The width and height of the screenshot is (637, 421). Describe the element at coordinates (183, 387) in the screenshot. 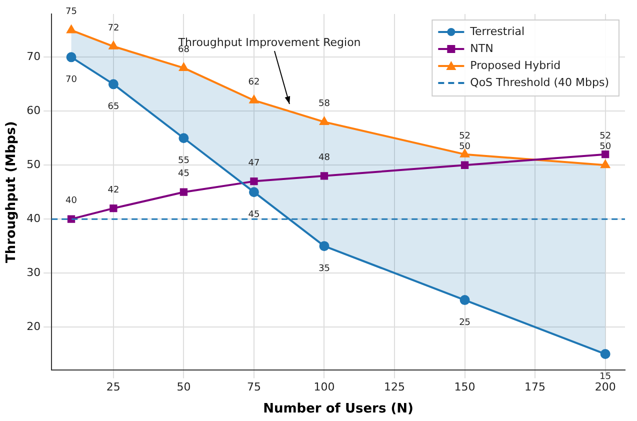

I see `x-tick-label: 50` at that location.